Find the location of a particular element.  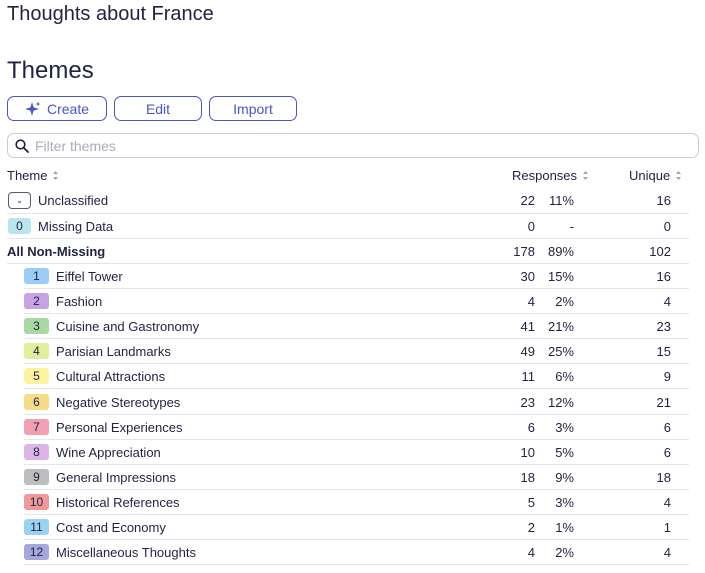

response-percent: 89% is located at coordinates (560, 251).